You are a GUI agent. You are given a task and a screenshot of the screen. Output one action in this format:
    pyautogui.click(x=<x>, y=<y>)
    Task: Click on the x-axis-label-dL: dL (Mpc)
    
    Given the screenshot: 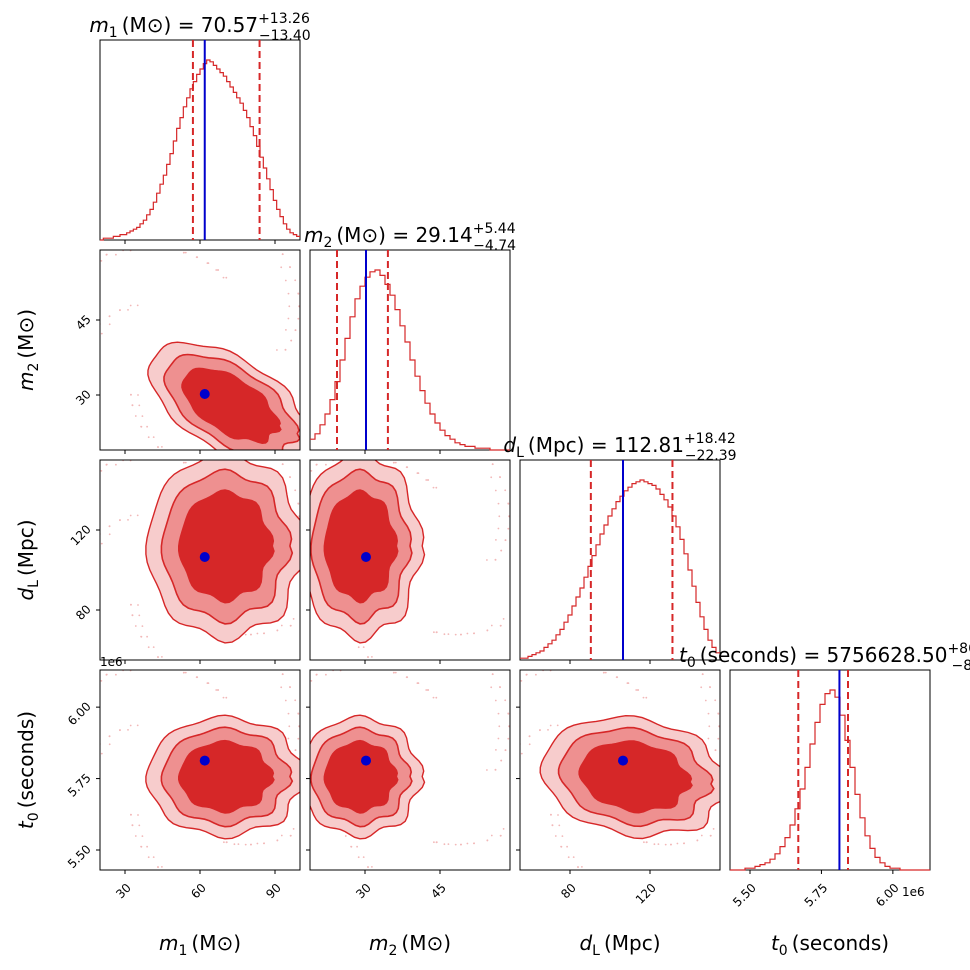 What is the action you would take?
    pyautogui.click(x=619, y=945)
    